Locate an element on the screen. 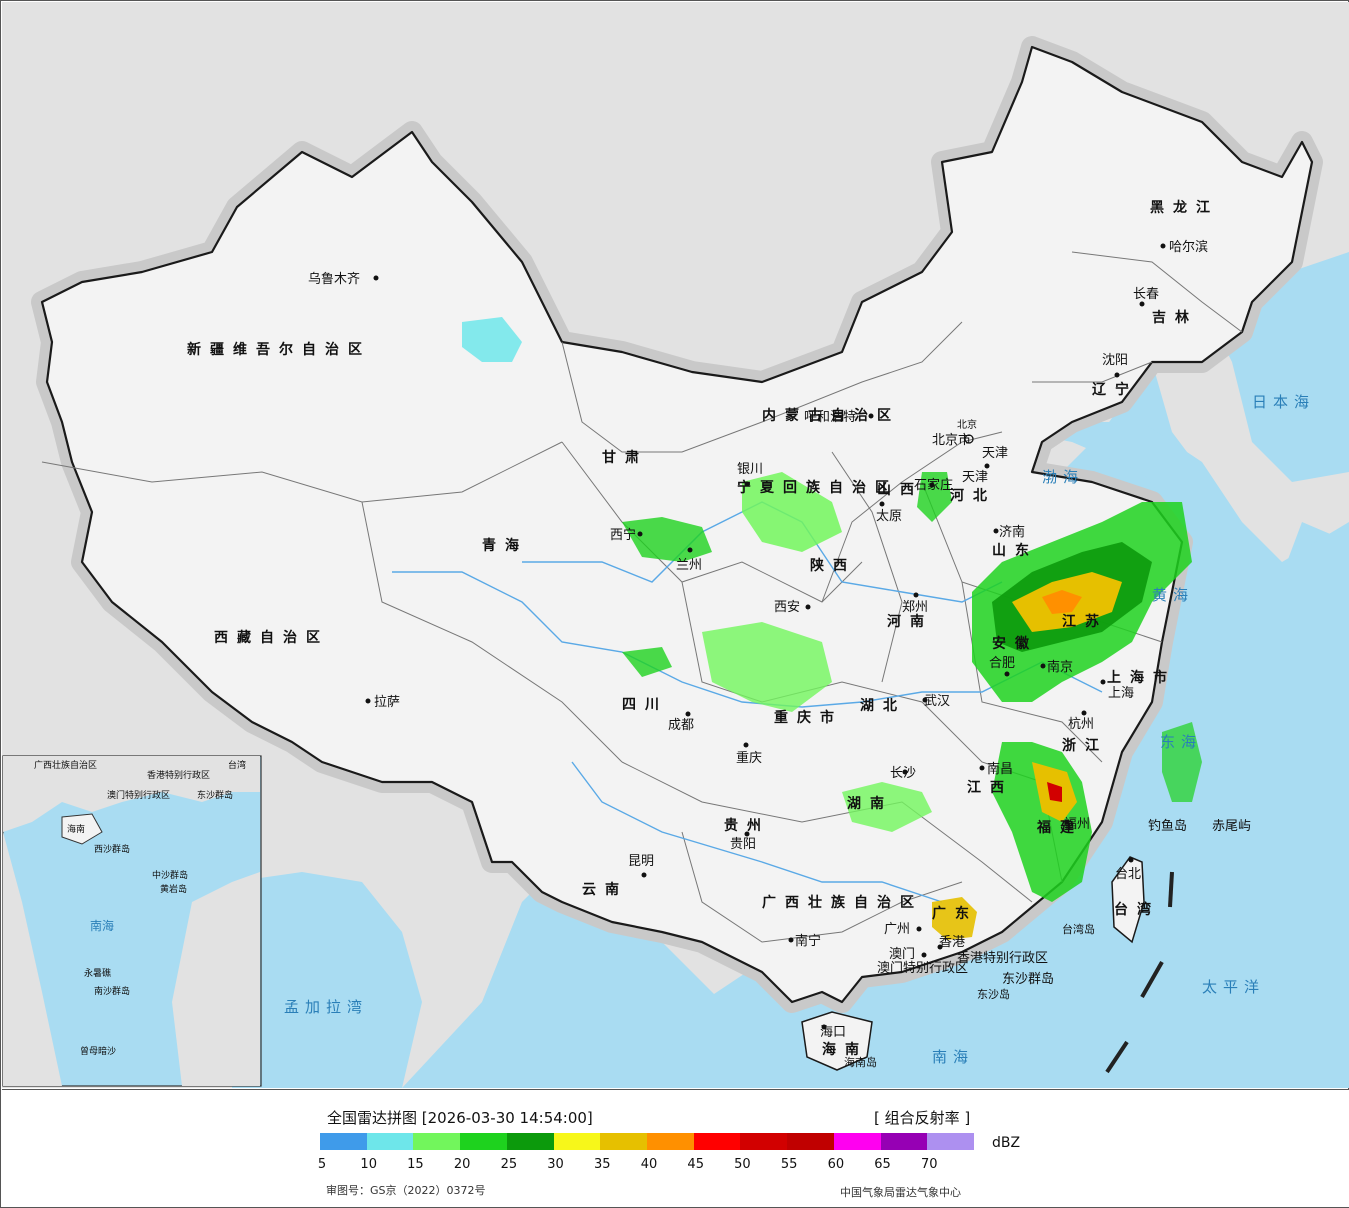 This screenshot has width=1349, height=1208. scale-tick-label: 45 is located at coordinates (695, 1164).